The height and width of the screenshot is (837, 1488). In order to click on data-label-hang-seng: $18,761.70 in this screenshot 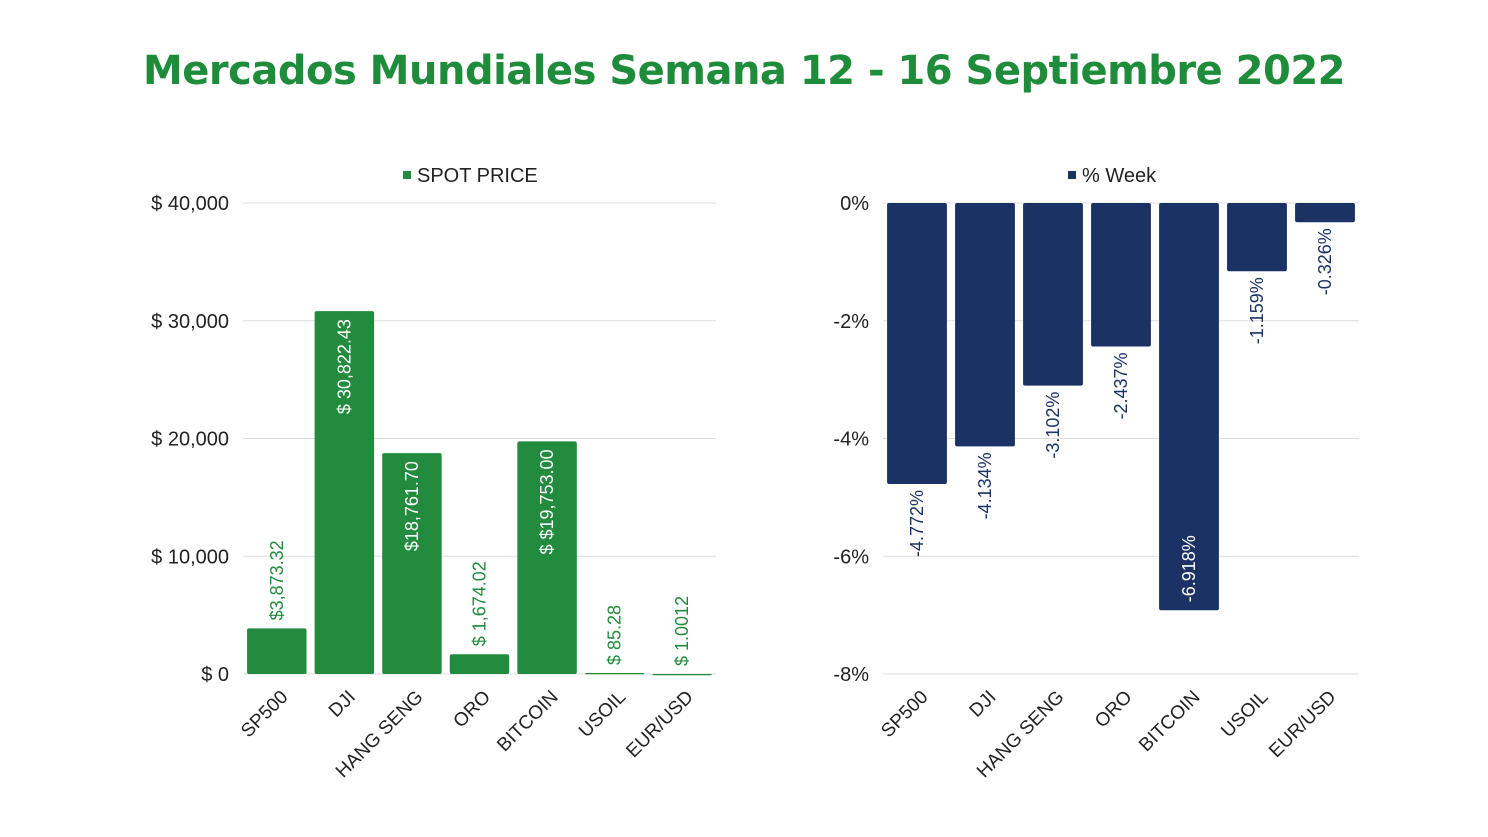, I will do `click(412, 506)`.